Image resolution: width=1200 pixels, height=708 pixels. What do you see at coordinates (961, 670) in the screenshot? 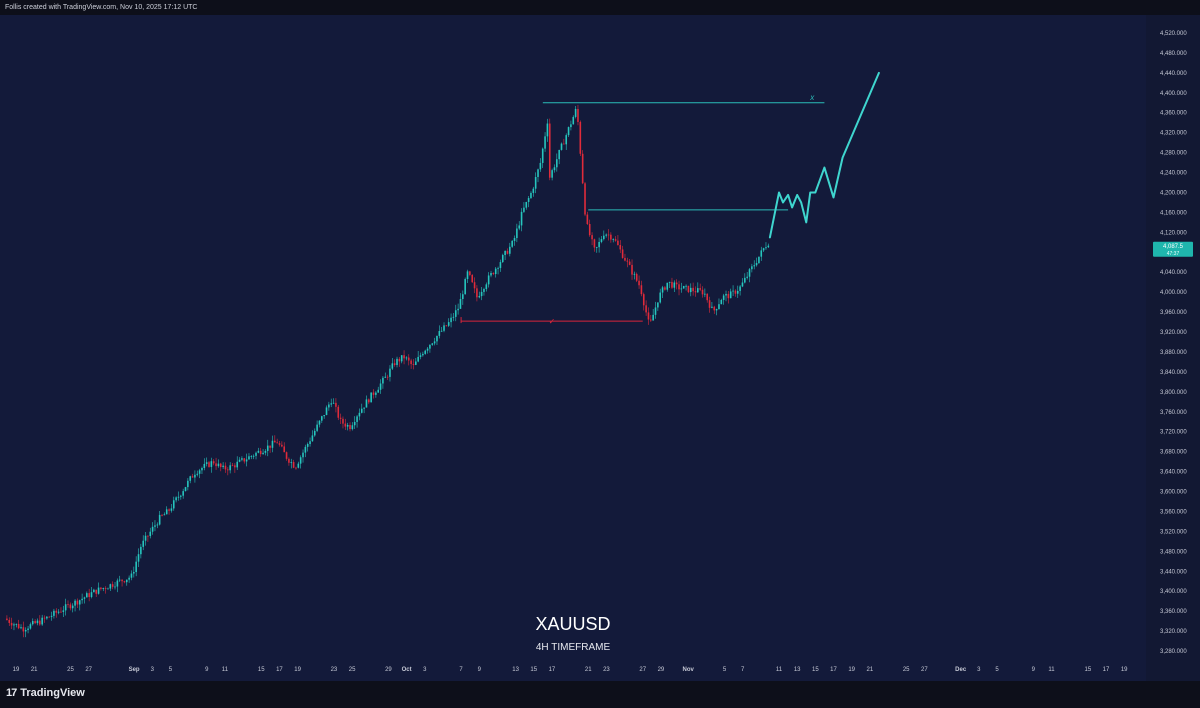
I see `x-tick-label: Dec` at bounding box center [961, 670].